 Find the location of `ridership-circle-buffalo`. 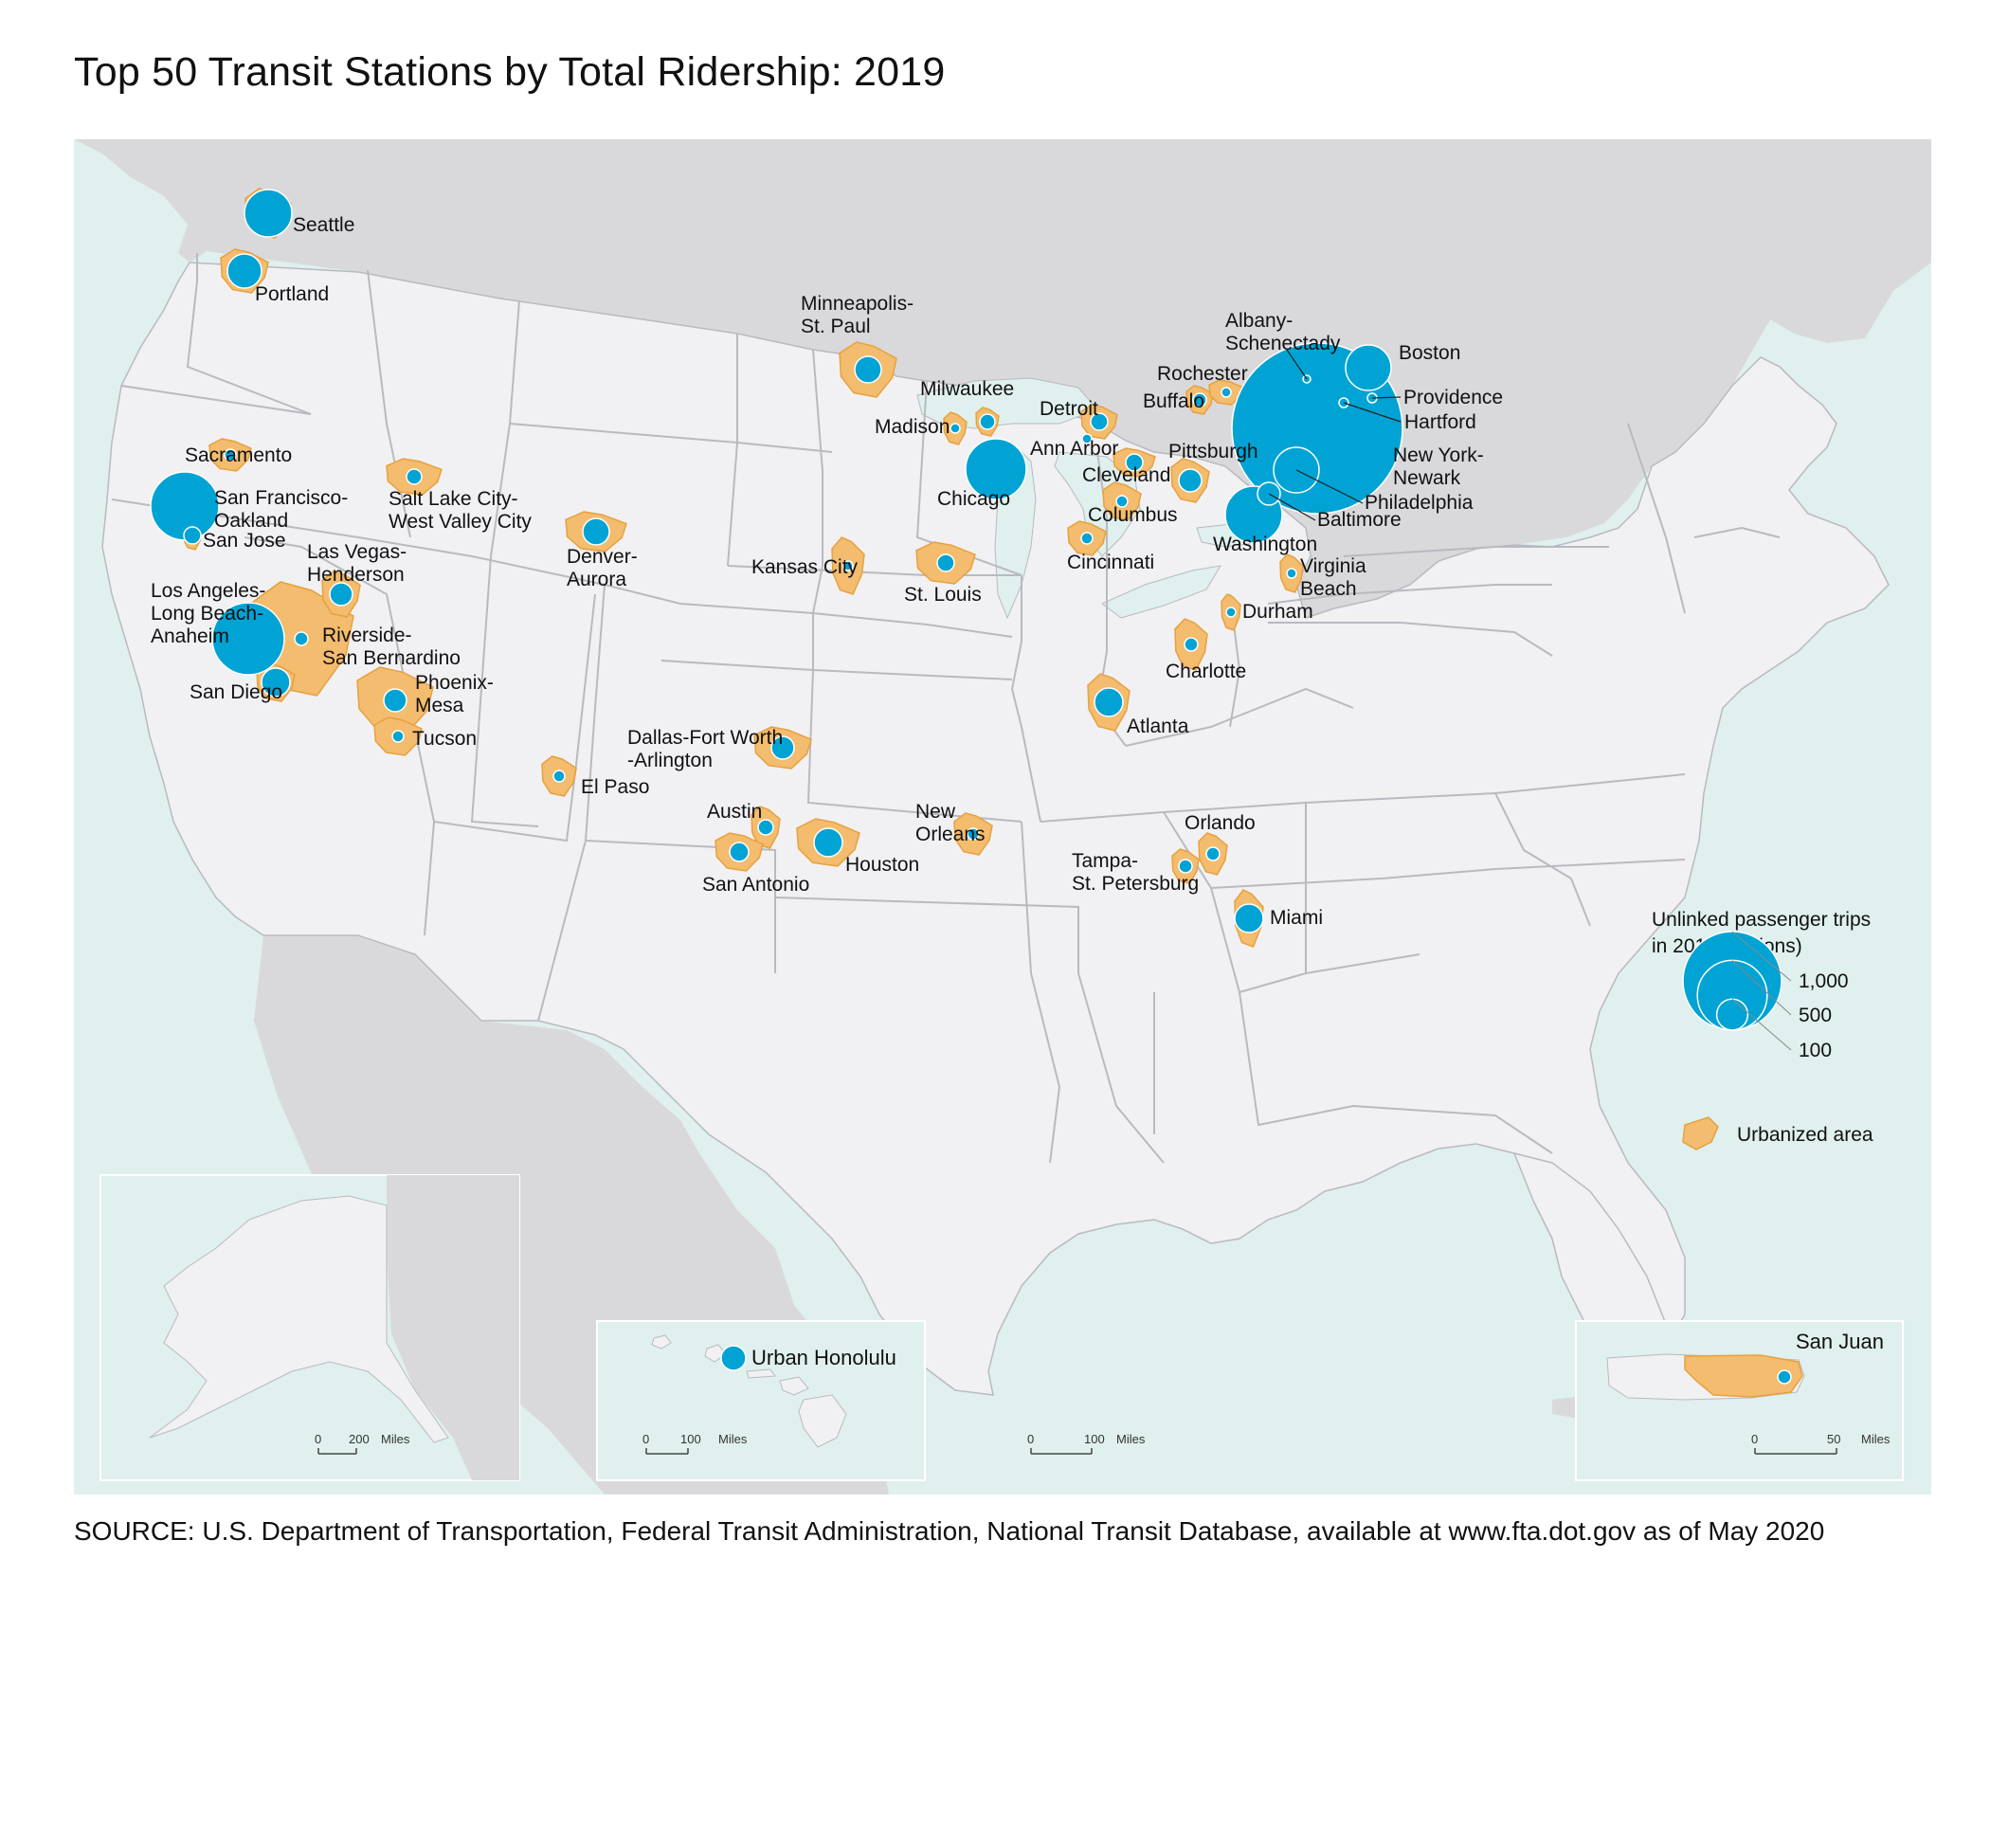

ridership-circle-buffalo is located at coordinates (1199, 400).